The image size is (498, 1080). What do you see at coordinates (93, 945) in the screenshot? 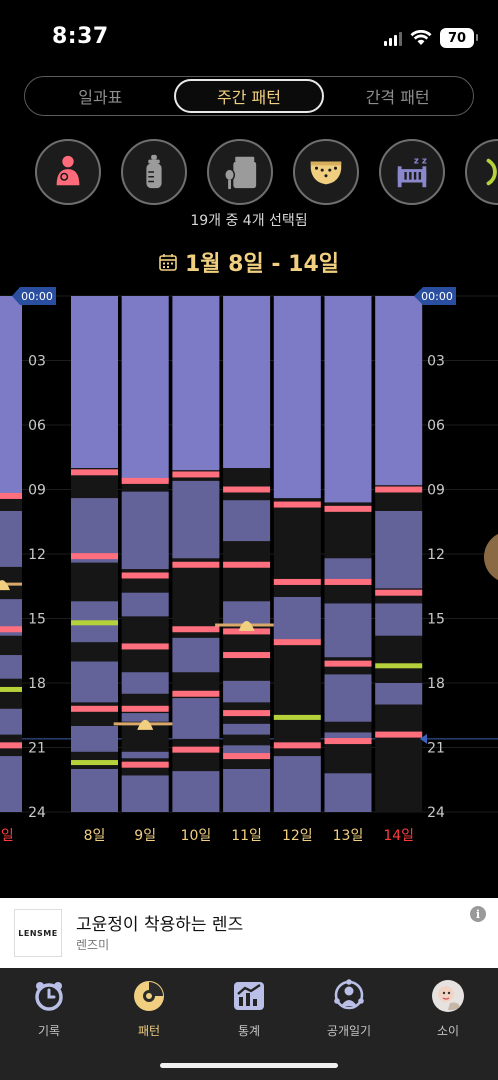
I see `ad-advertiser: 렌즈미` at bounding box center [93, 945].